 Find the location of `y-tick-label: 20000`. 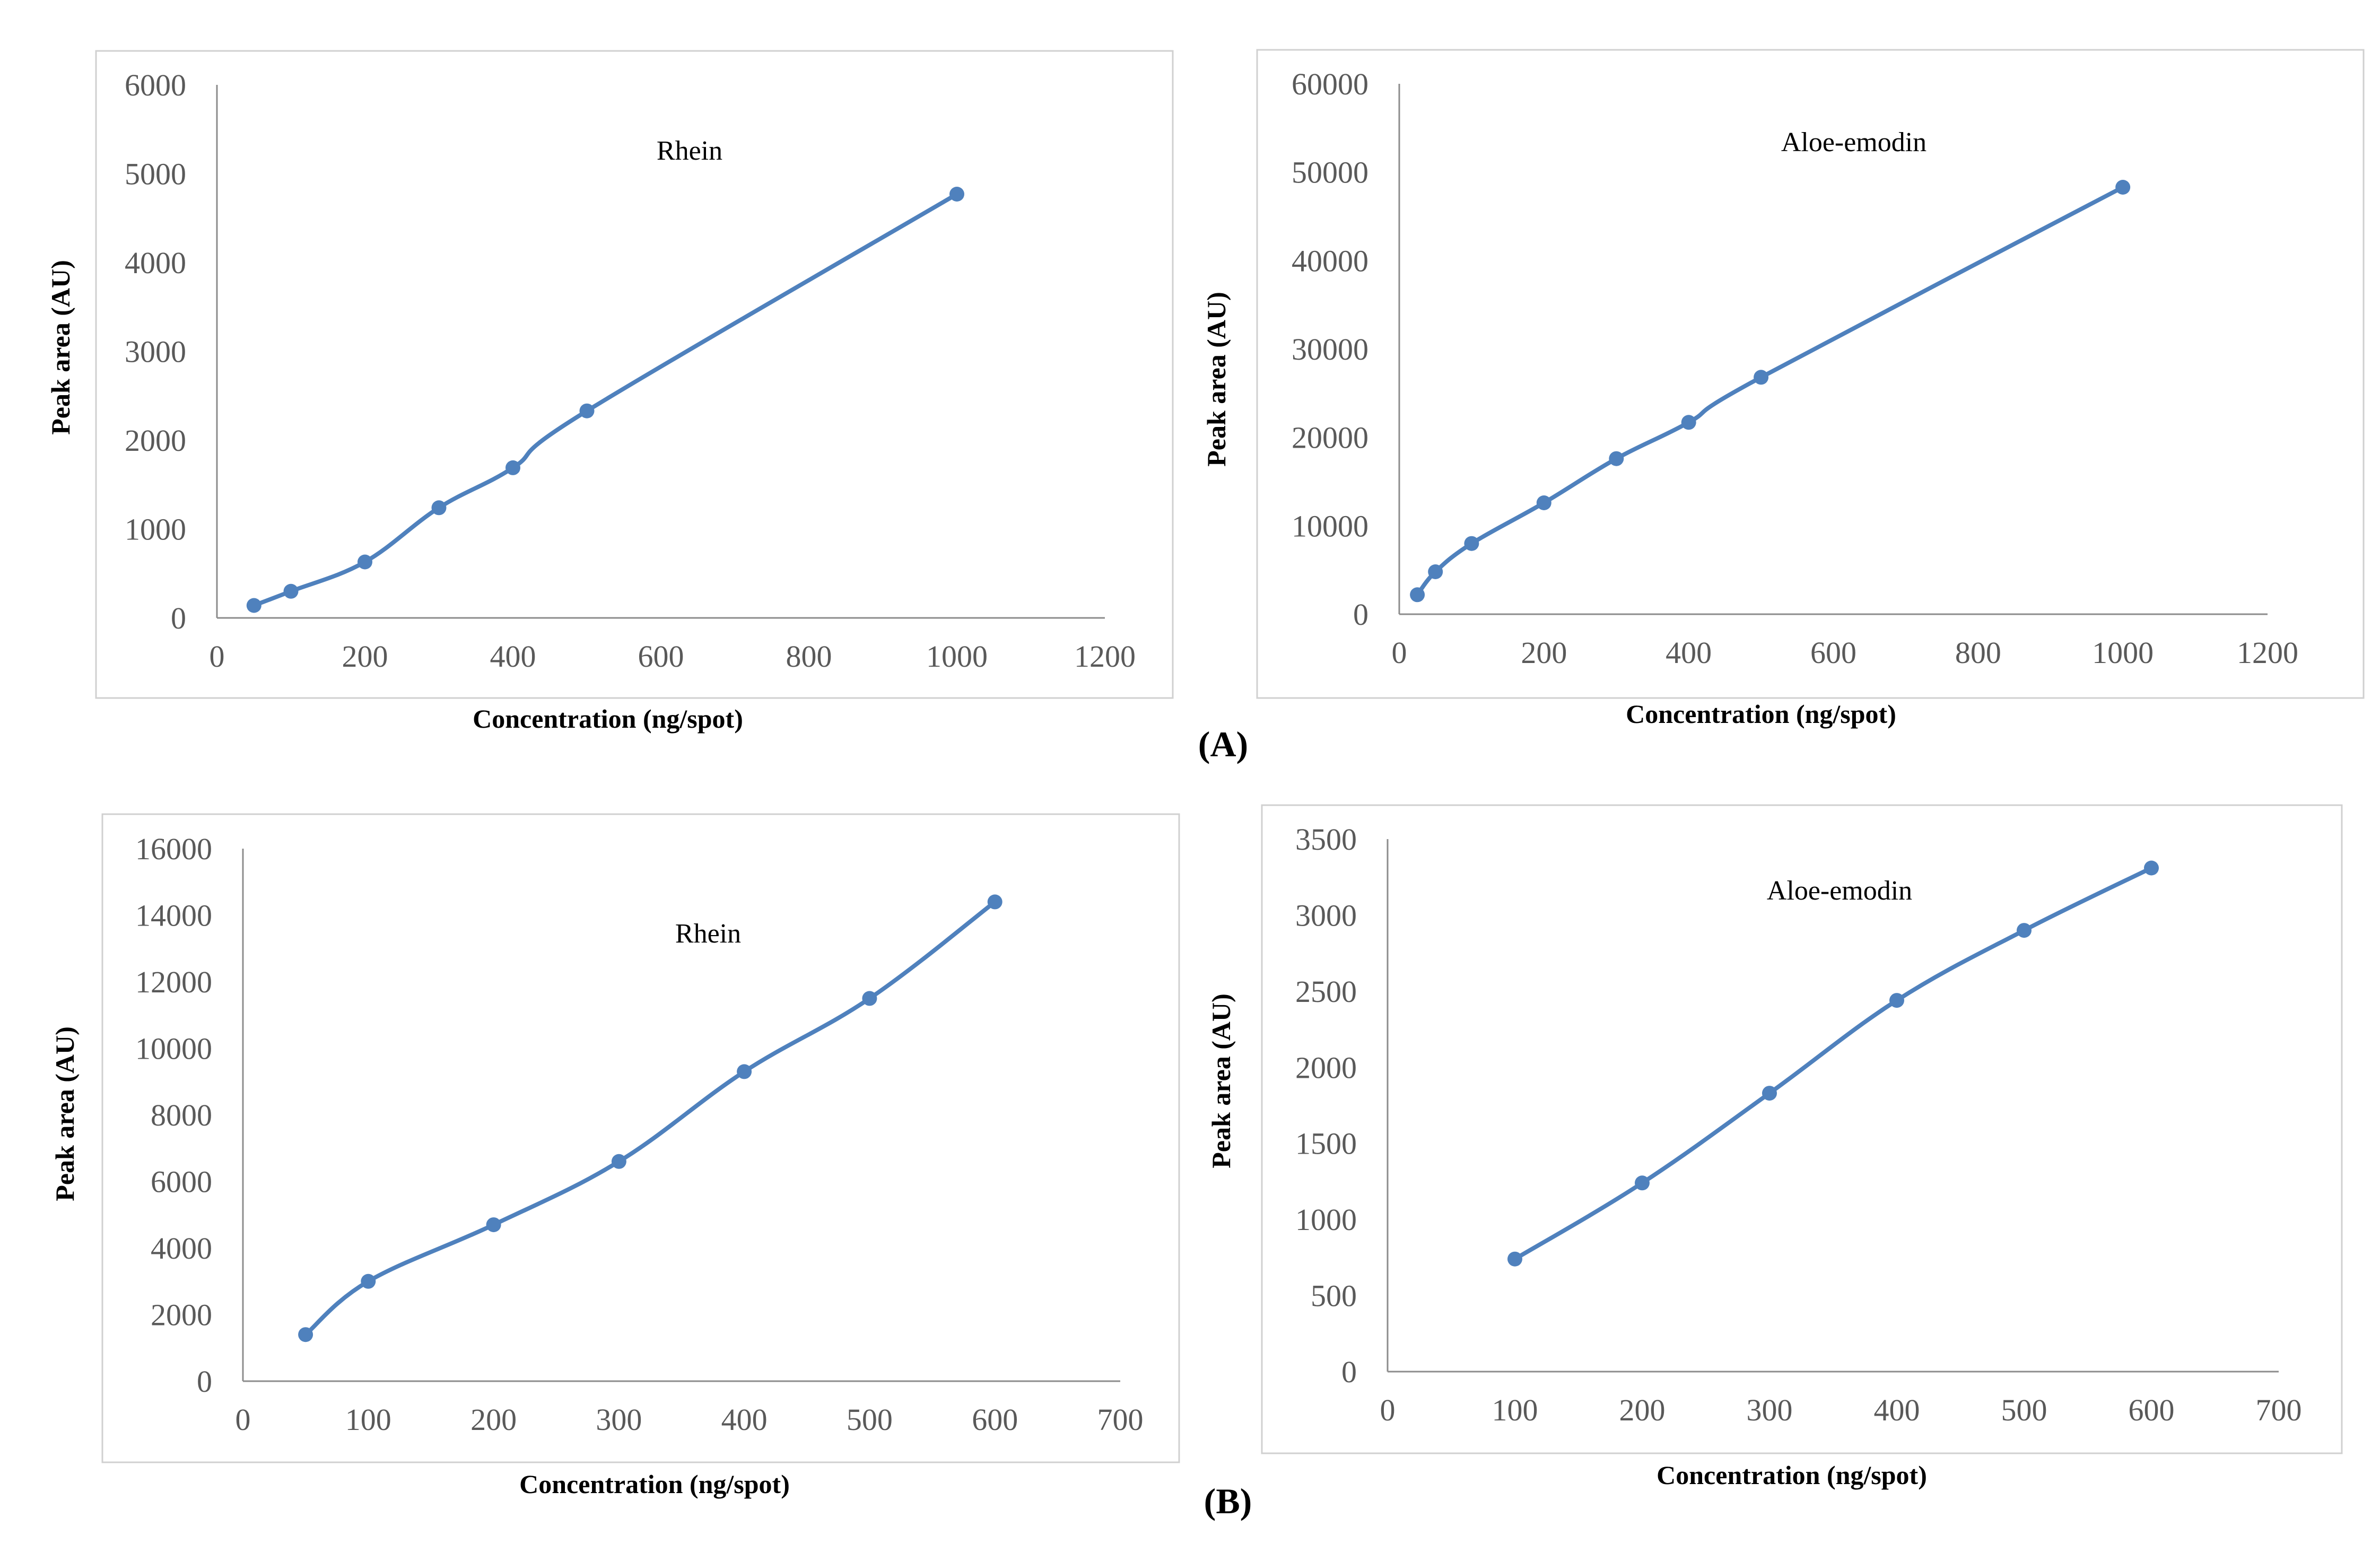

y-tick-label: 20000 is located at coordinates (1330, 438).